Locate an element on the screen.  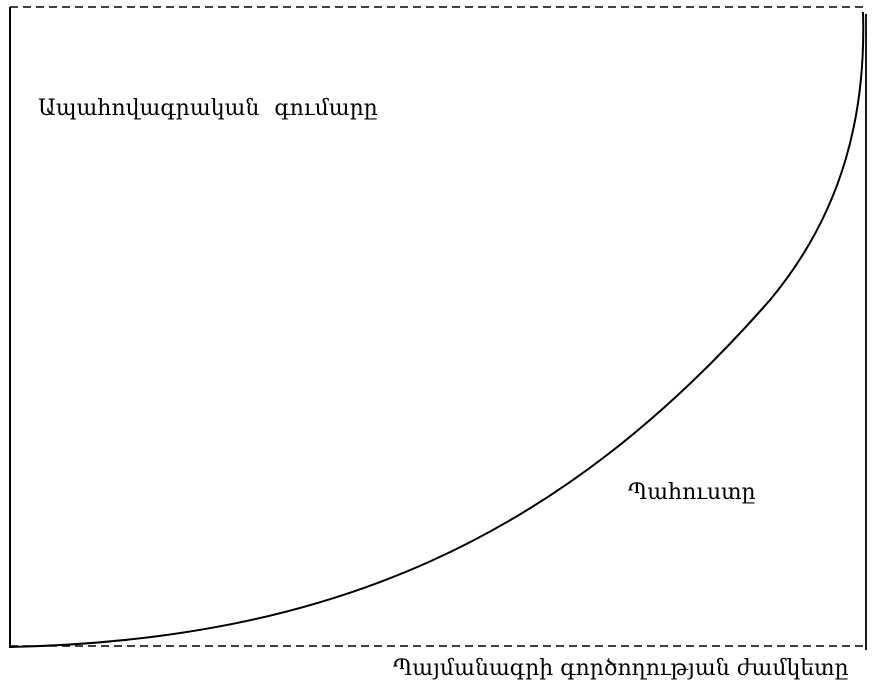
y-axis-label: Ապահովագրական գումարը is located at coordinates (208, 108).